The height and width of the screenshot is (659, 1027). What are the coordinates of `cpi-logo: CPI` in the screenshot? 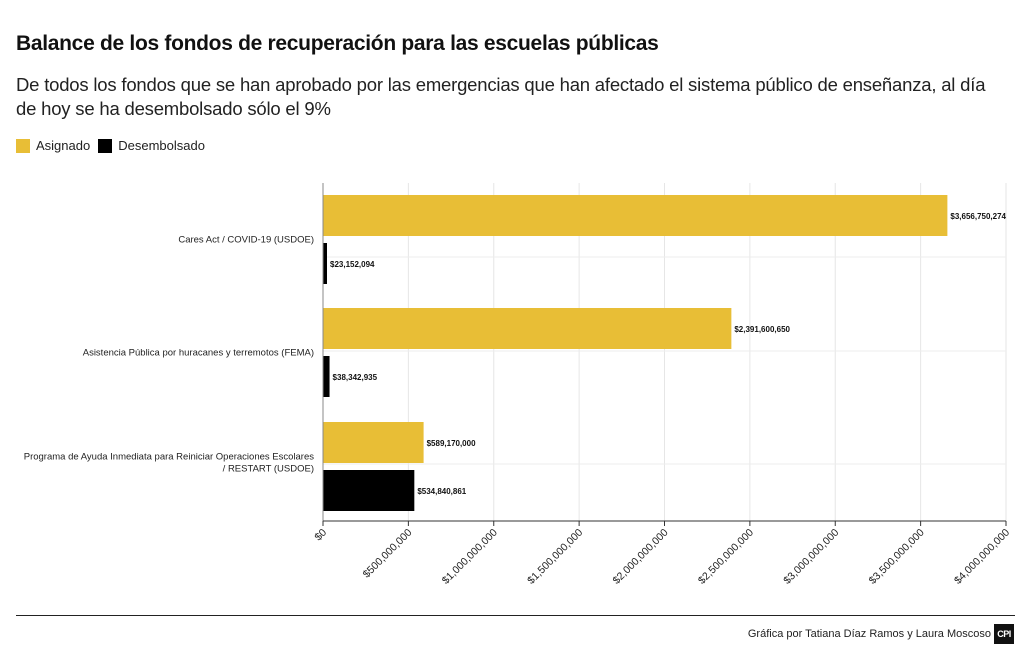 It's located at (1004, 634).